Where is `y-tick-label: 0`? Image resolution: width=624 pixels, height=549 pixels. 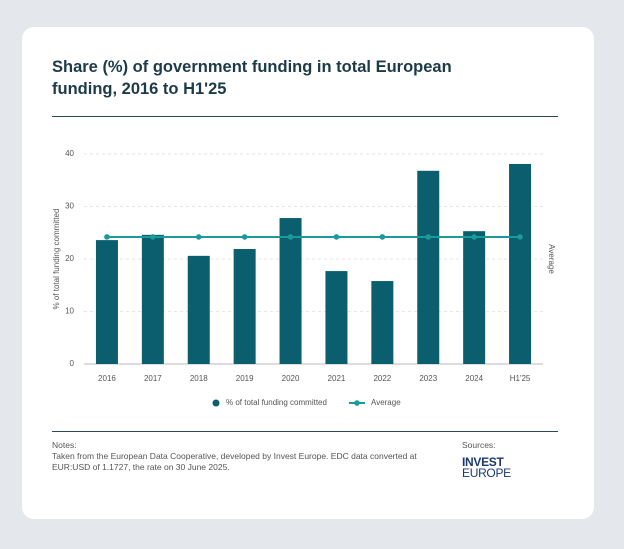
y-tick-label: 0 is located at coordinates (72, 363).